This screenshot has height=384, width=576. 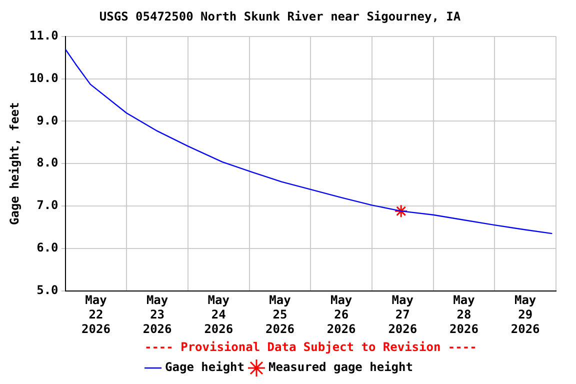 What do you see at coordinates (340, 367) in the screenshot?
I see `legend-label: Measured gage height` at bounding box center [340, 367].